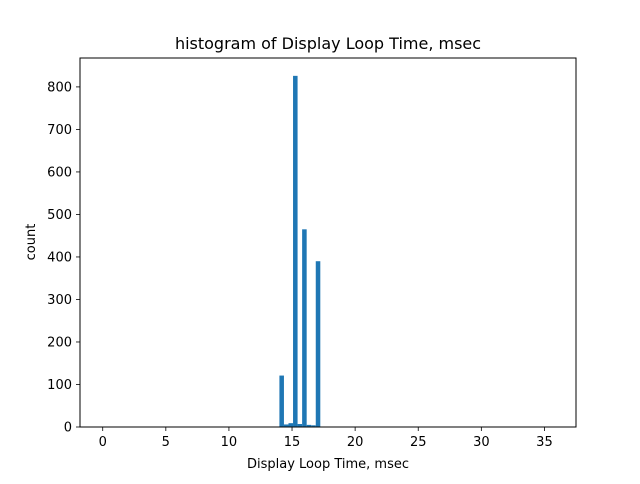 The width and height of the screenshot is (640, 484). Describe the element at coordinates (59, 257) in the screenshot. I see `y-tick-label-4: 400` at that location.